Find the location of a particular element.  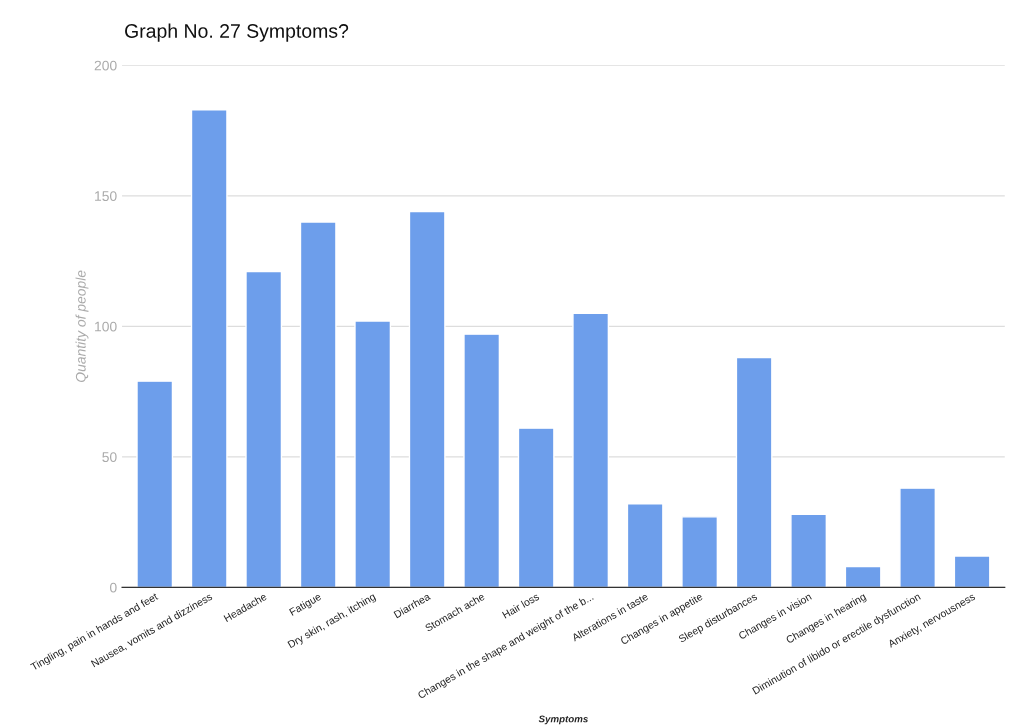

y-tick-label: 200 is located at coordinates (105, 65).